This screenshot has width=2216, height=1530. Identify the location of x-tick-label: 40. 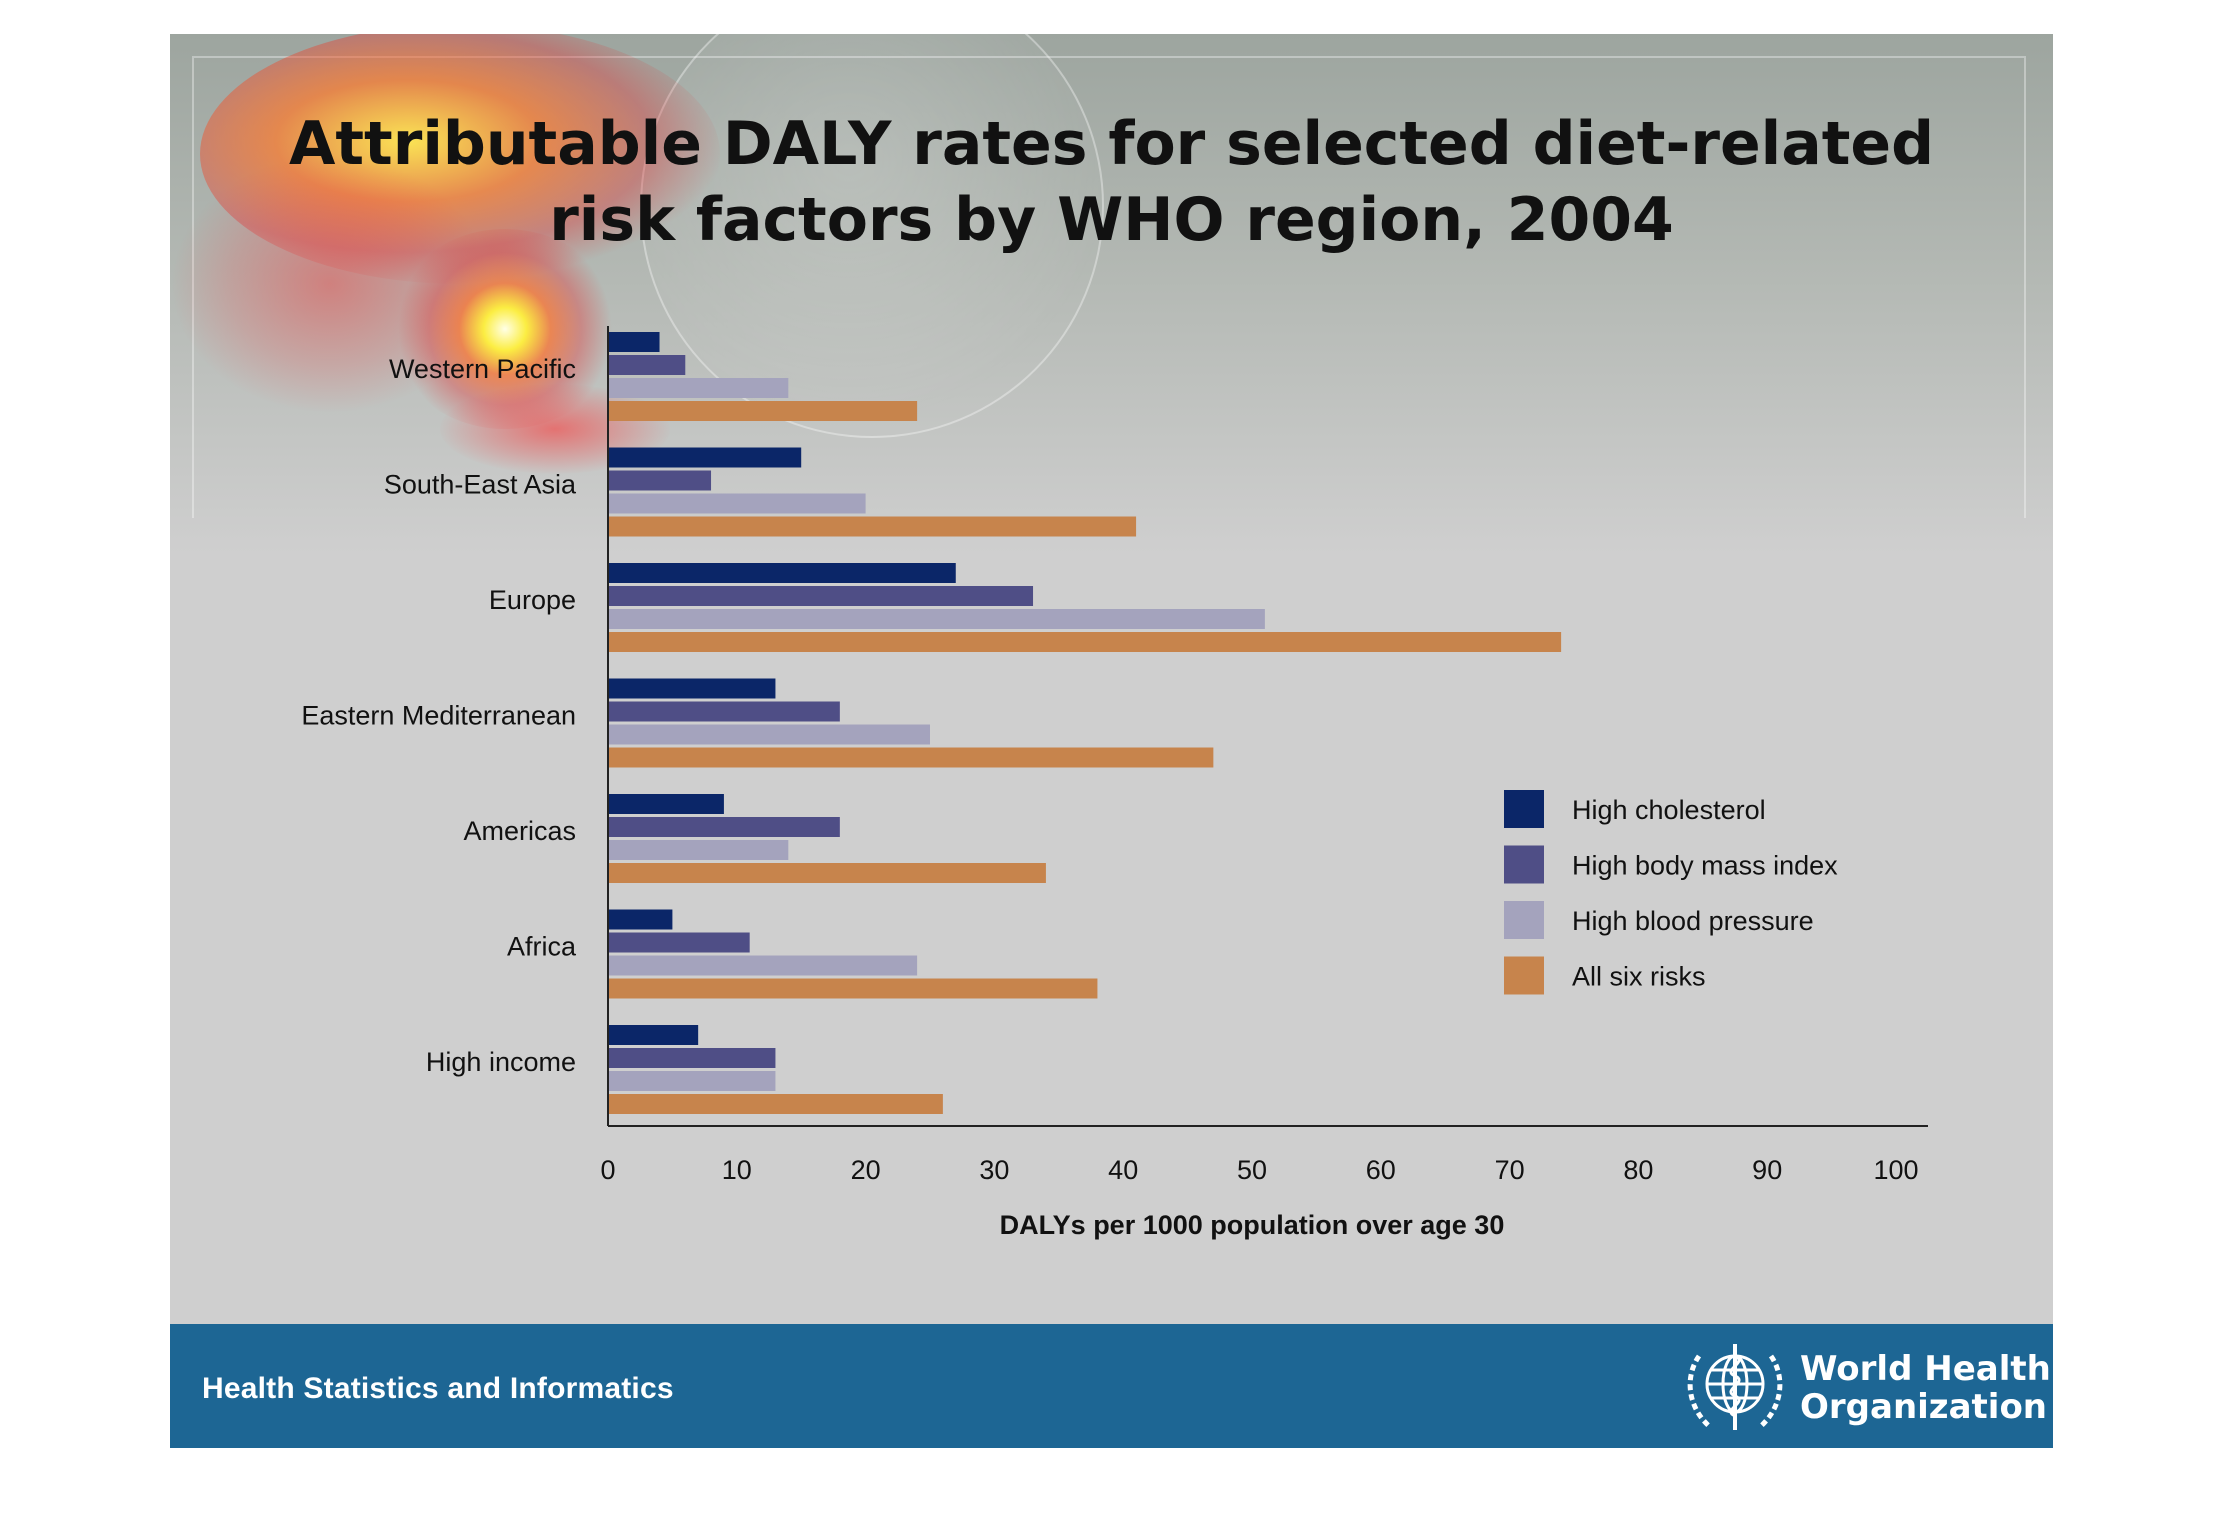
(1123, 1170).